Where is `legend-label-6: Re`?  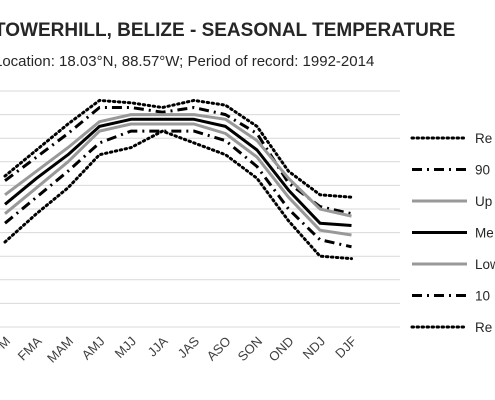
legend-label-6: Re is located at coordinates (483, 327).